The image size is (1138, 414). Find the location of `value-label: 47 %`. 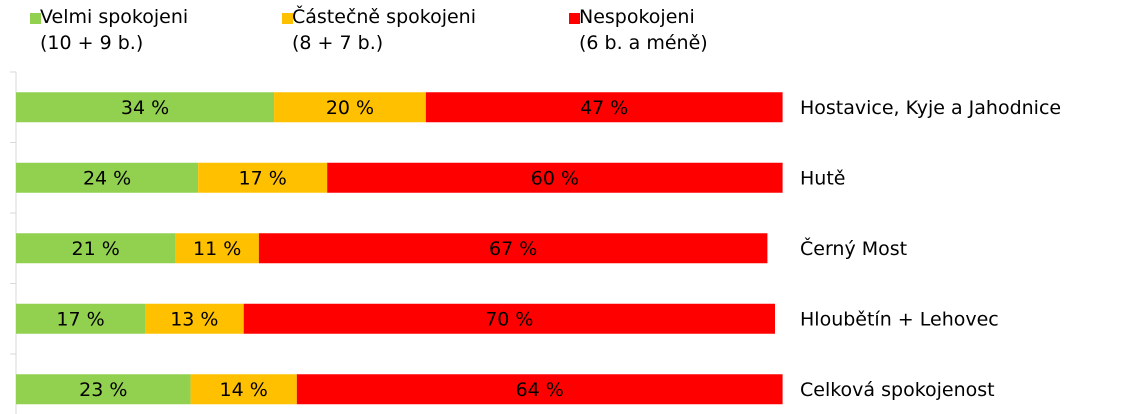

value-label: 47 % is located at coordinates (604, 108).